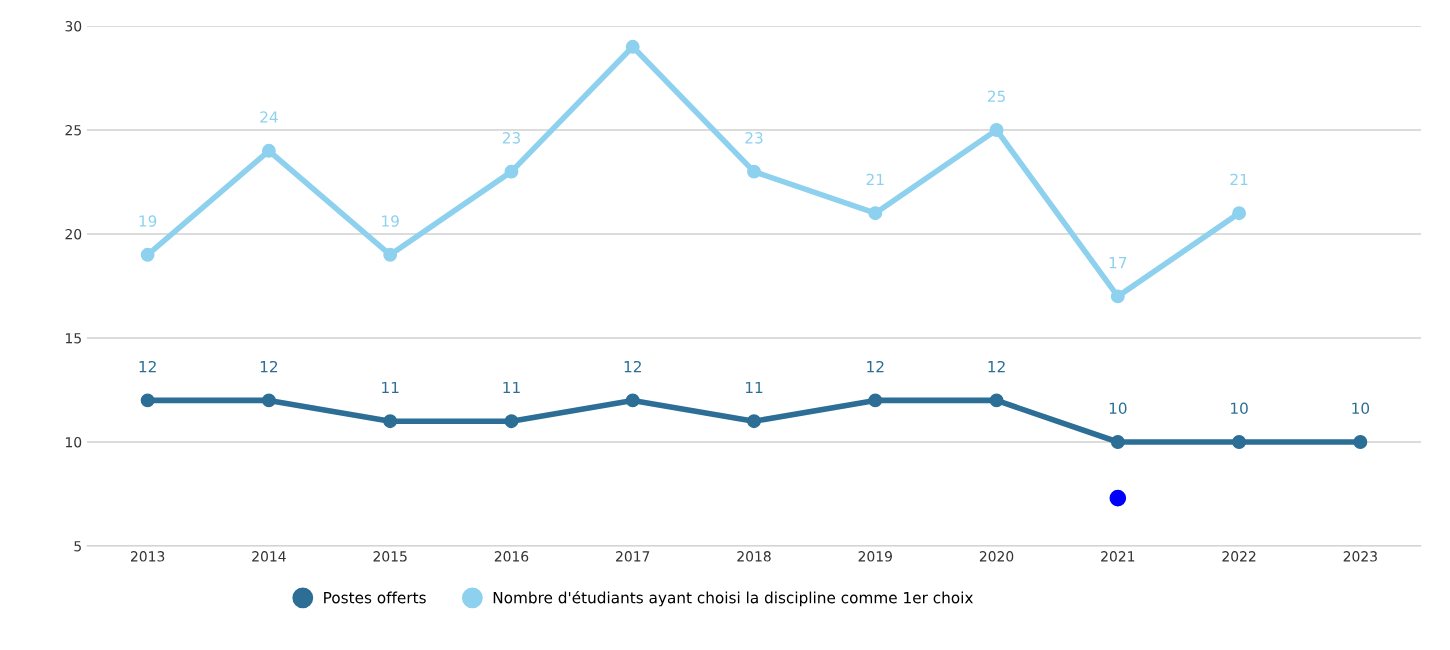 This screenshot has height=650, width=1450. I want to click on data-label: 17, so click(1118, 263).